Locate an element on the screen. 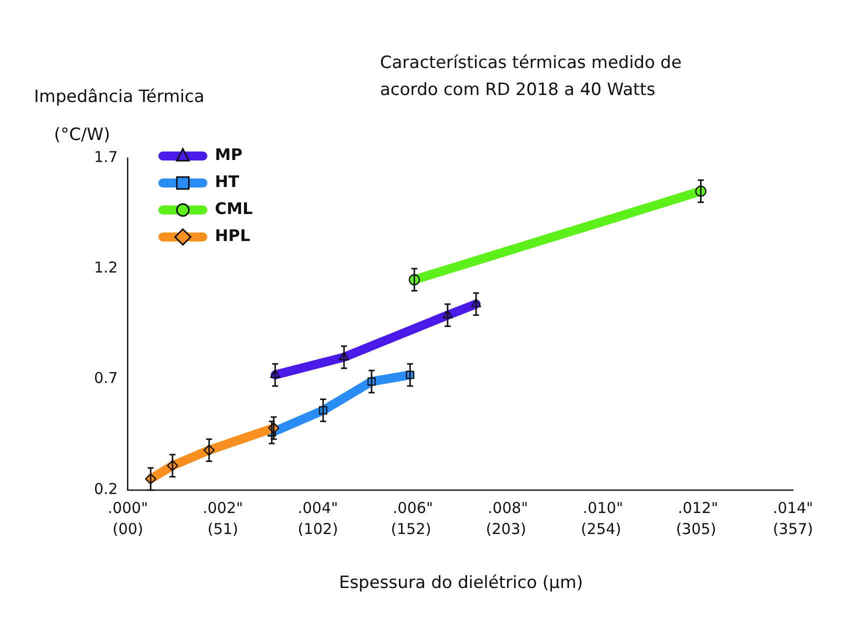 Image resolution: width=862 pixels, height=634 pixels. x2-tick-label: (00) is located at coordinates (128, 529).